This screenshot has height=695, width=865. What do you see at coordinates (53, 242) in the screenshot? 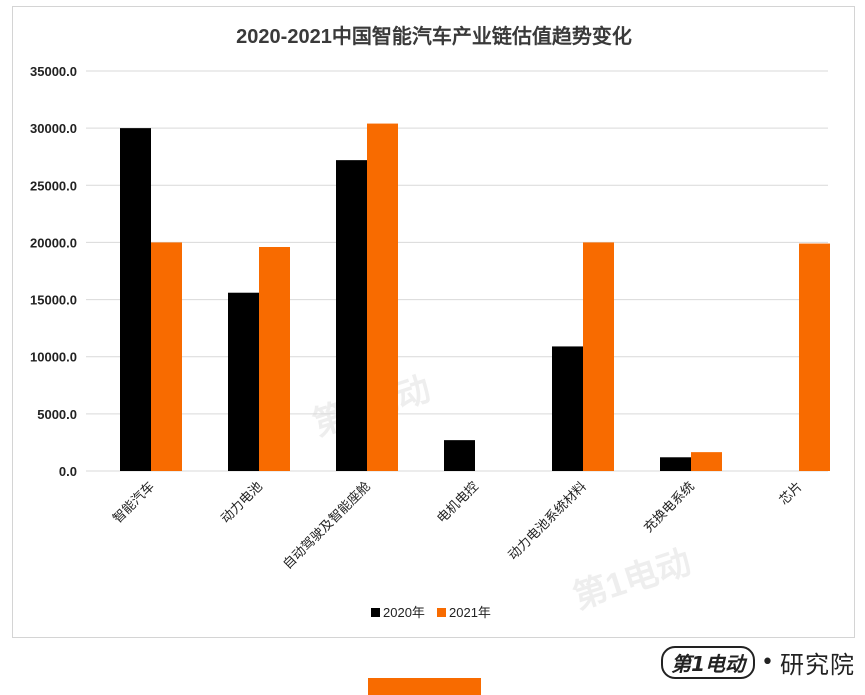
I see `y-tick-label: 20000.0` at bounding box center [53, 242].